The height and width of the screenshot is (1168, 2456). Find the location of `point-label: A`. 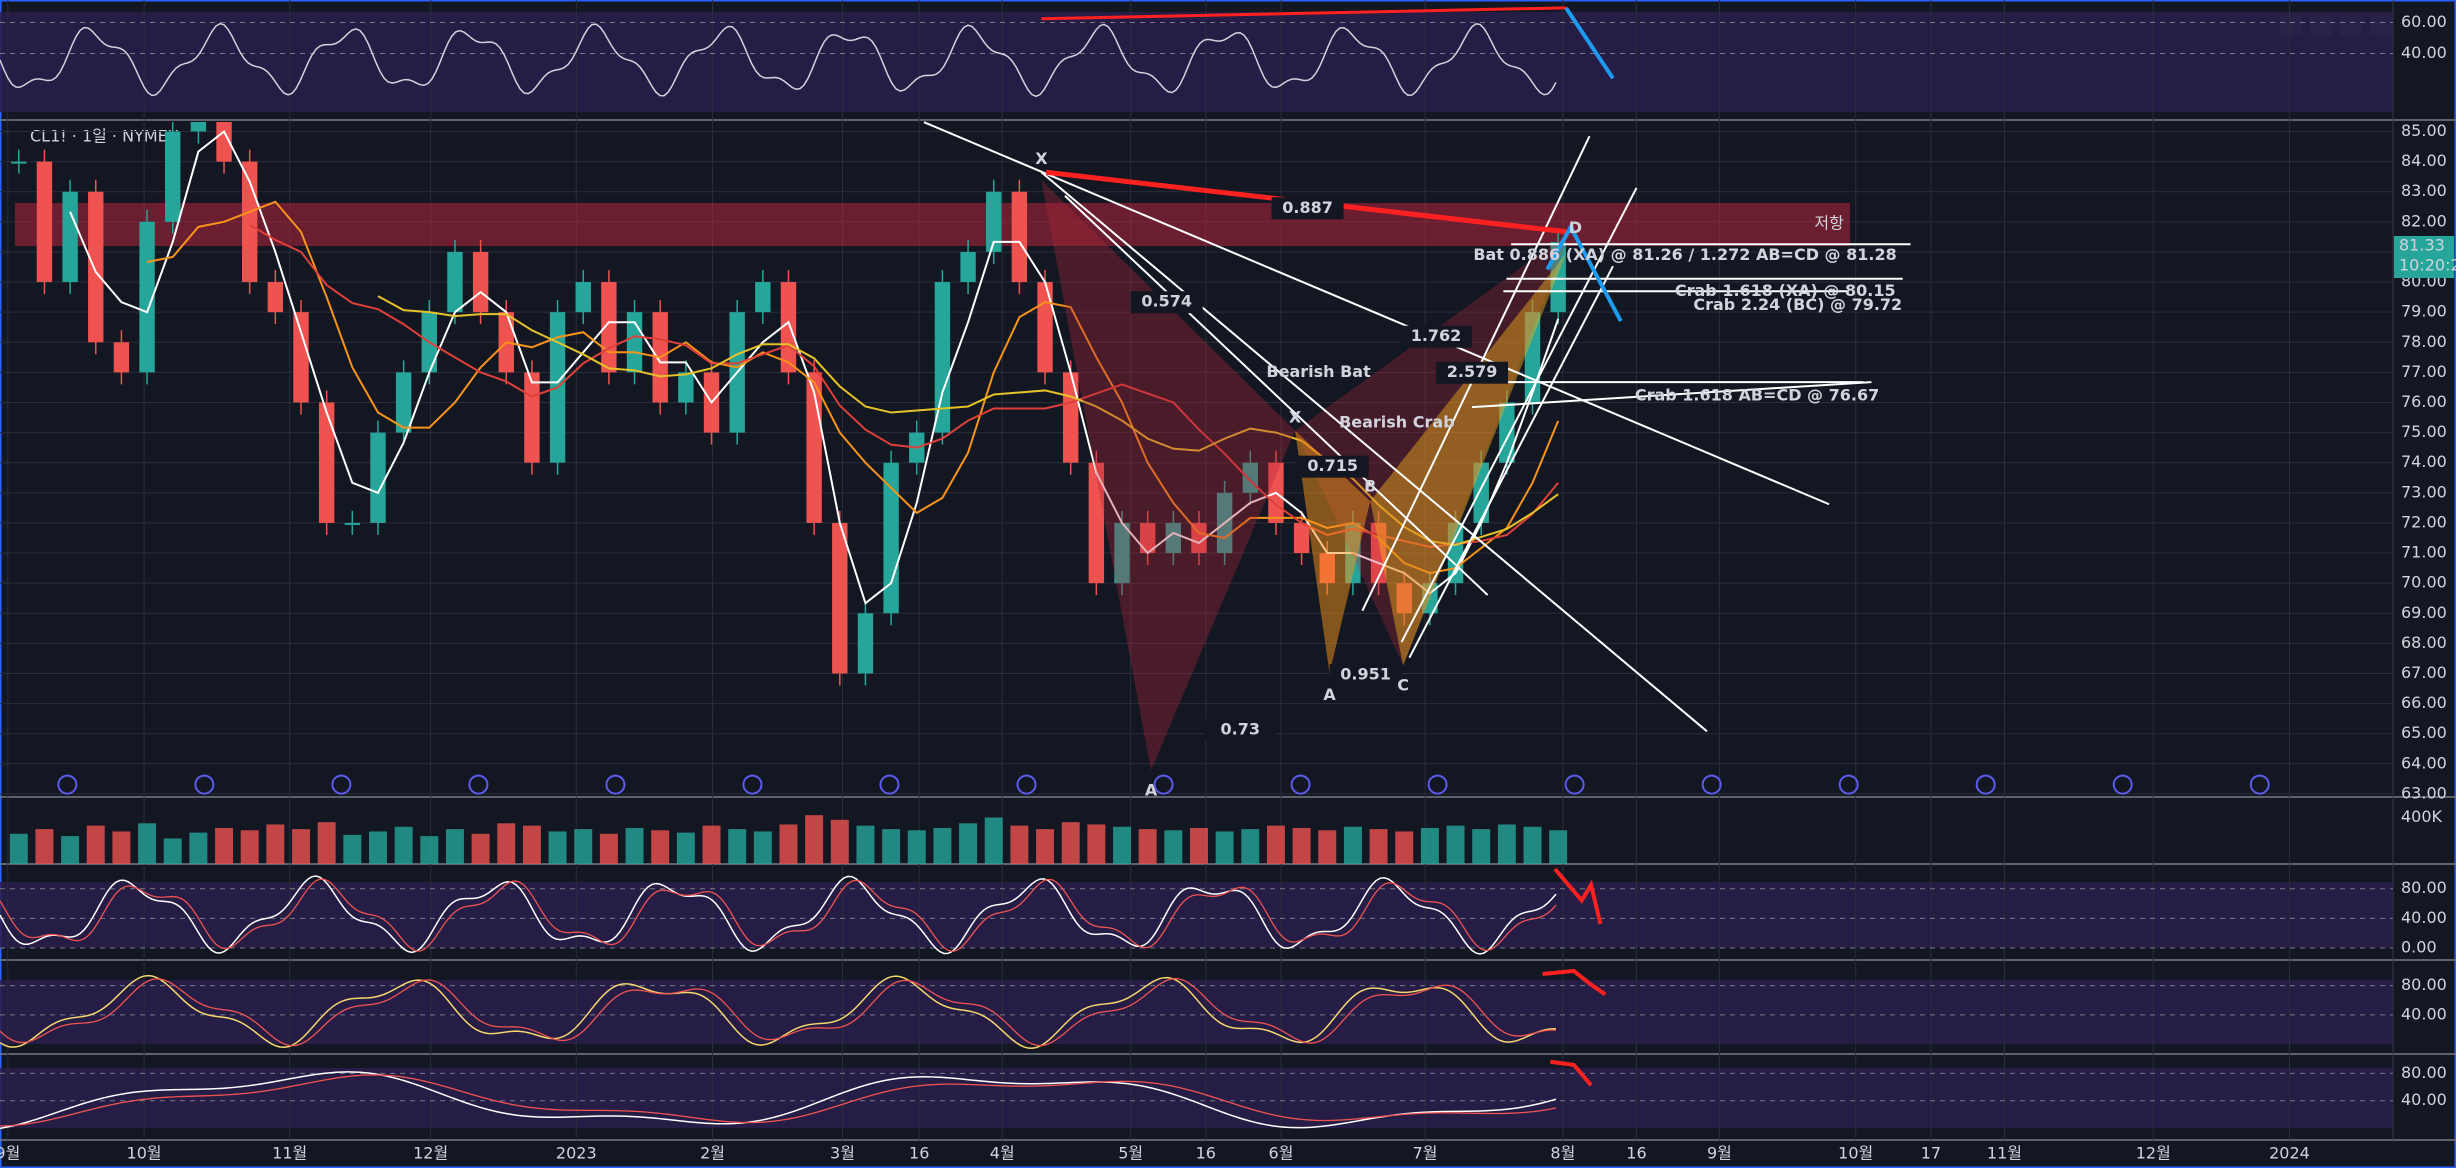

point-label: A is located at coordinates (1329, 694).